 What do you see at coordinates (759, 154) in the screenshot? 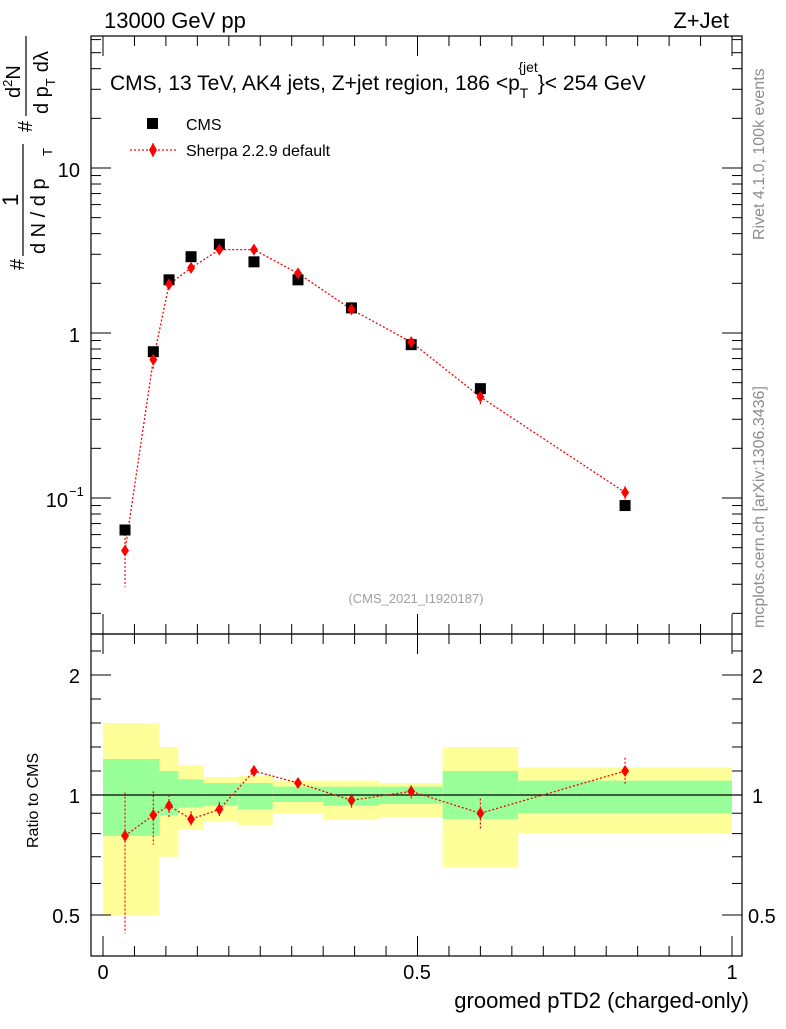
I see `rivet-version-label: Rivet 4.1.0, 100k events` at bounding box center [759, 154].